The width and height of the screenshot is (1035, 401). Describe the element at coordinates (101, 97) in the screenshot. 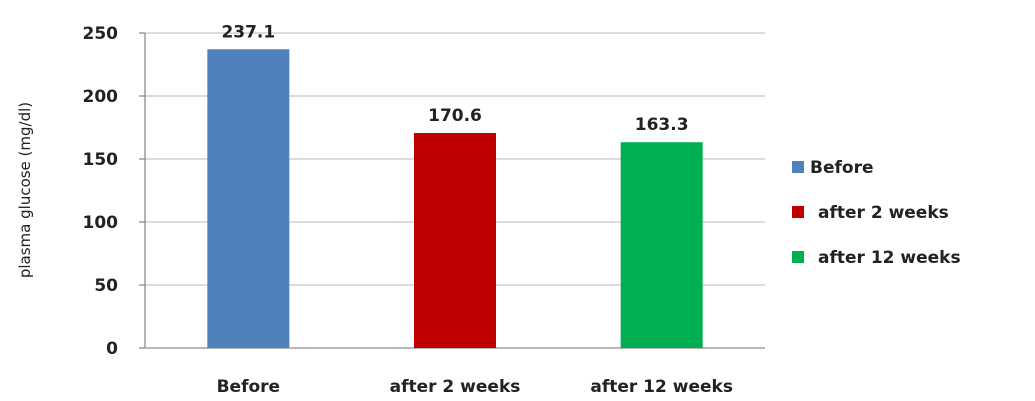

I see `y-tick-label: 200` at that location.